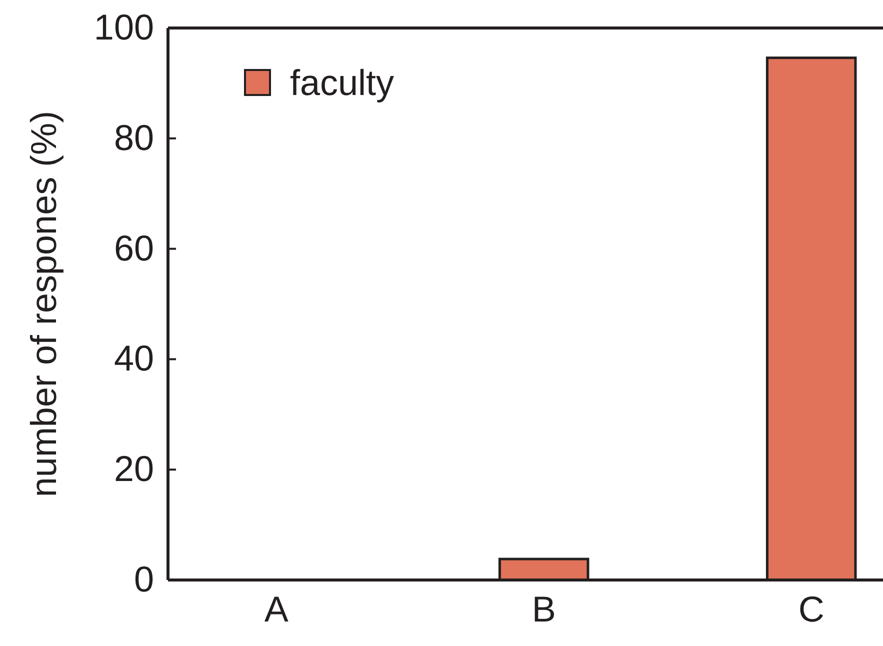  What do you see at coordinates (124, 27) in the screenshot?
I see `y-tick-label: 100` at bounding box center [124, 27].